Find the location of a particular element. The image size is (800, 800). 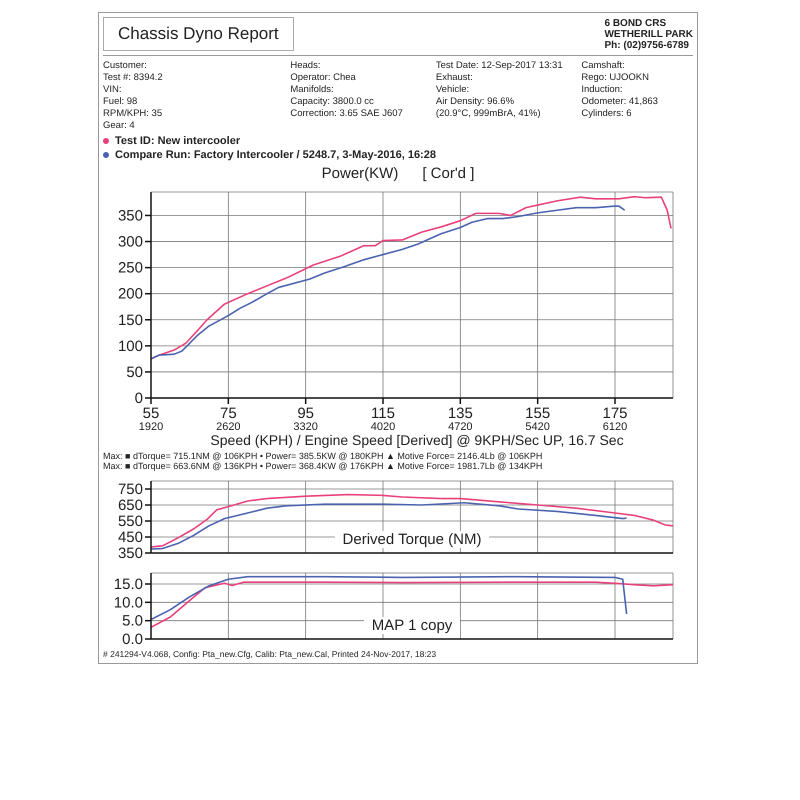

text: MAP 1 copy is located at coordinates (412, 625).